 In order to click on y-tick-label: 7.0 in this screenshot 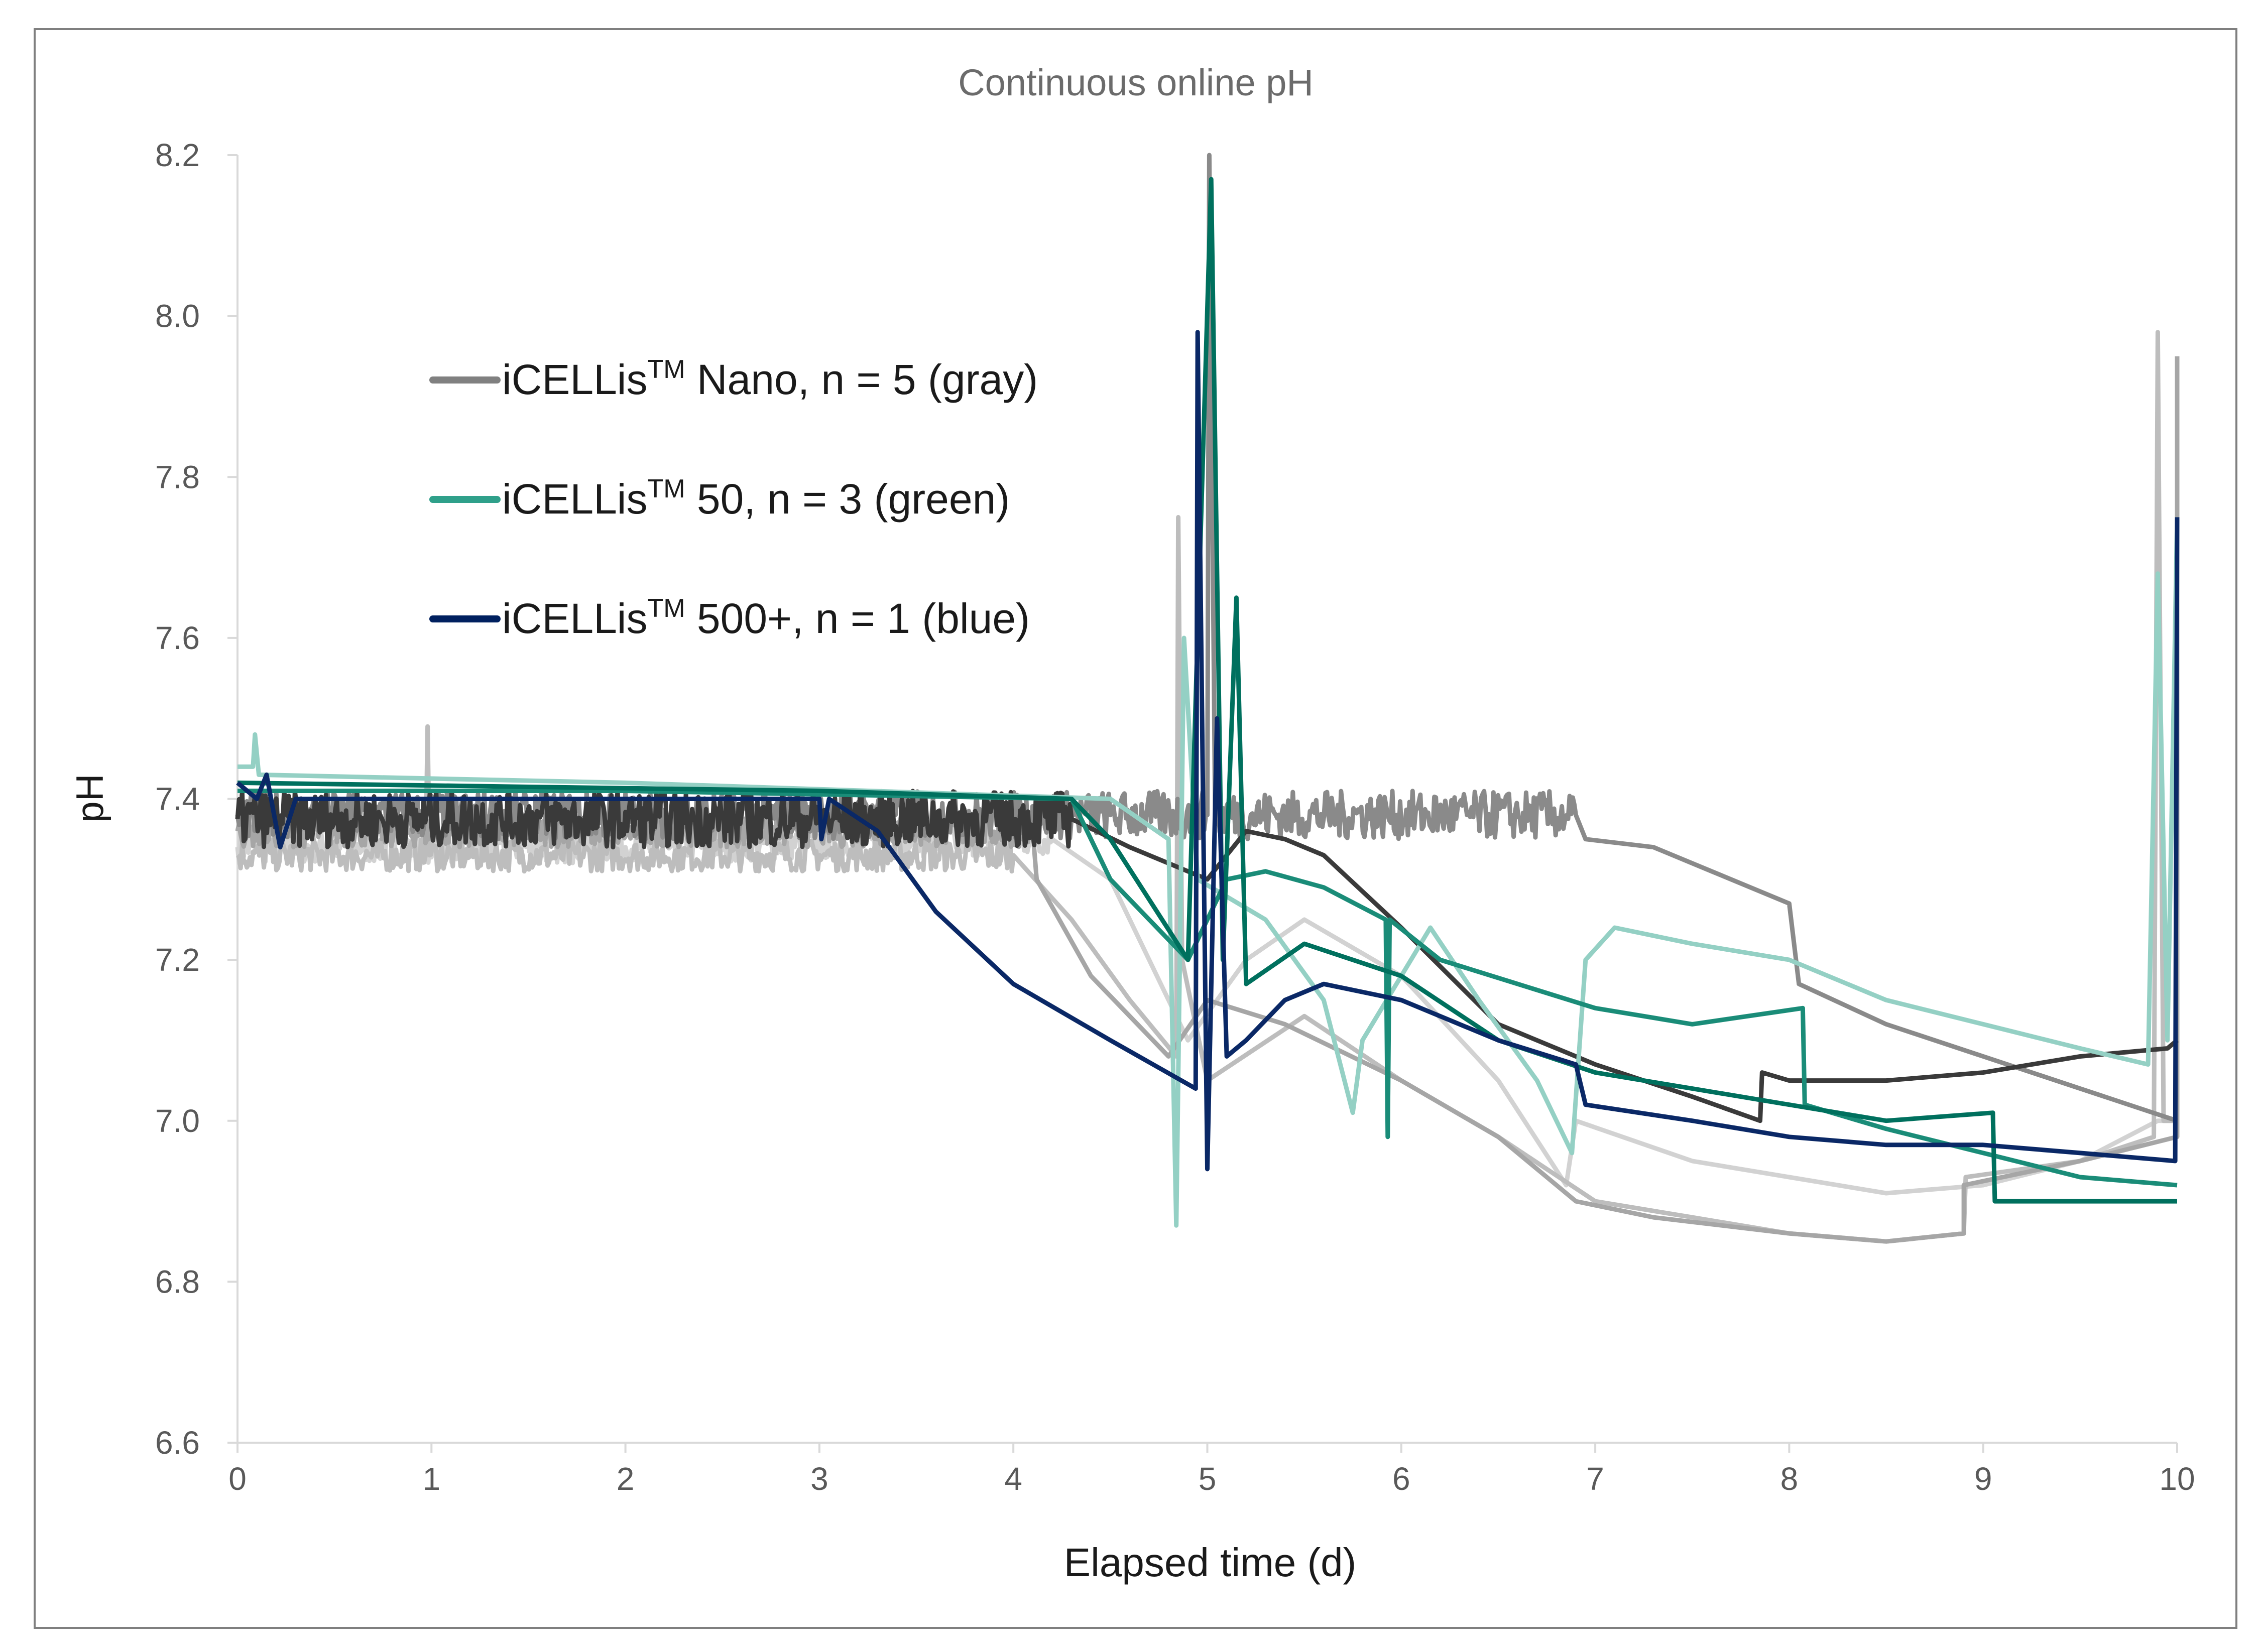, I will do `click(178, 1121)`.